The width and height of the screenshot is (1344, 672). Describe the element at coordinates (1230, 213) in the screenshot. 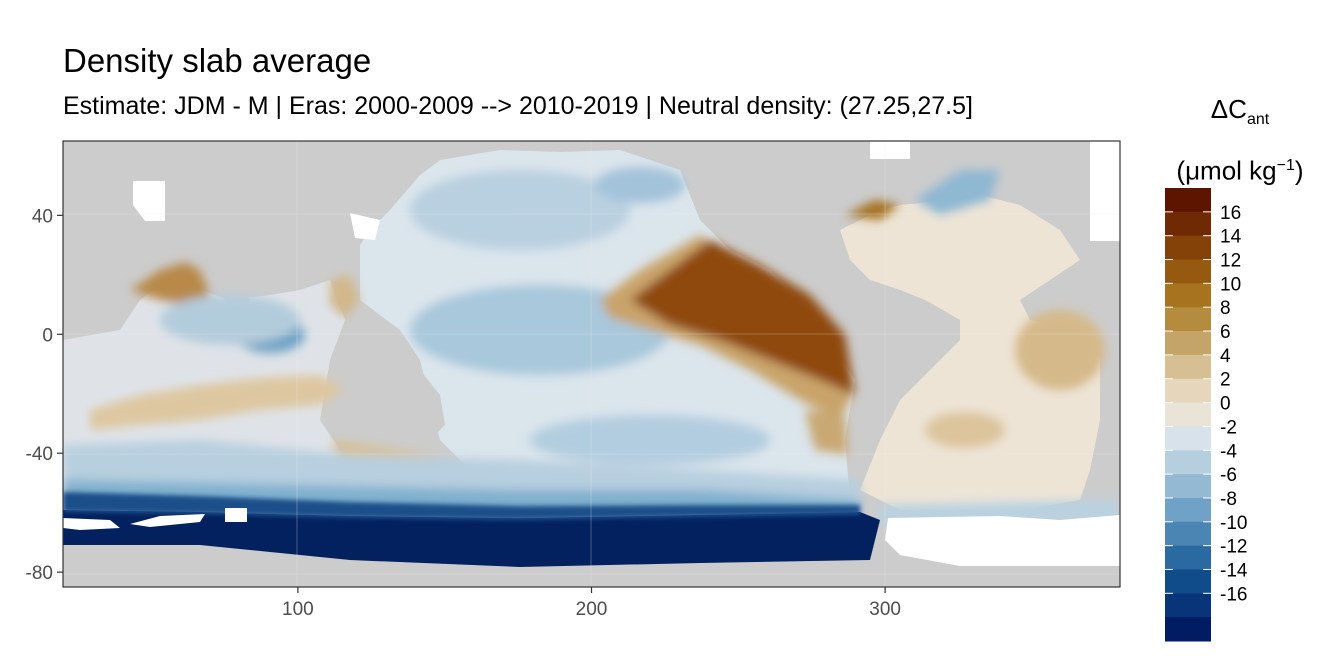

I see `legend-label: 16` at that location.